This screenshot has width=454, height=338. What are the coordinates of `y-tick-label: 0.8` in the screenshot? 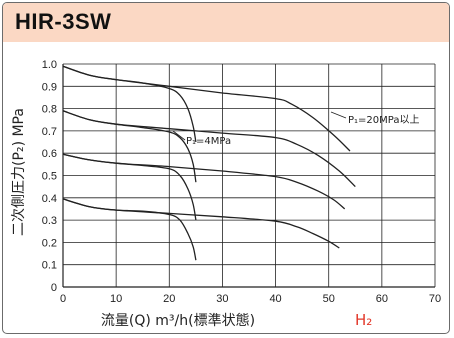 It's located at (49, 110).